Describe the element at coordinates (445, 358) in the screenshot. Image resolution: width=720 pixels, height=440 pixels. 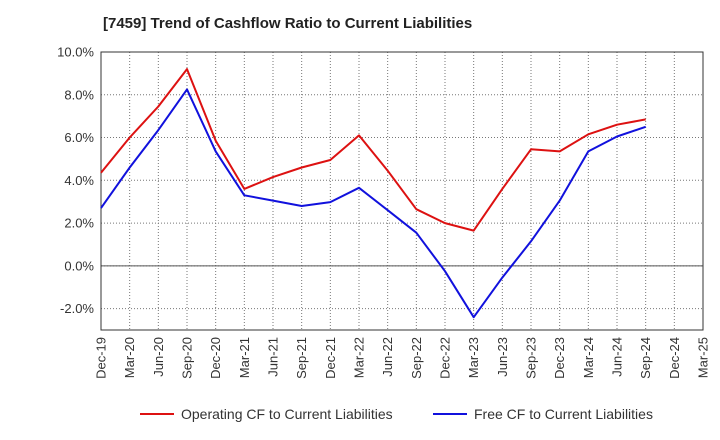
I see `x-tick-label: Dec-22` at that location.